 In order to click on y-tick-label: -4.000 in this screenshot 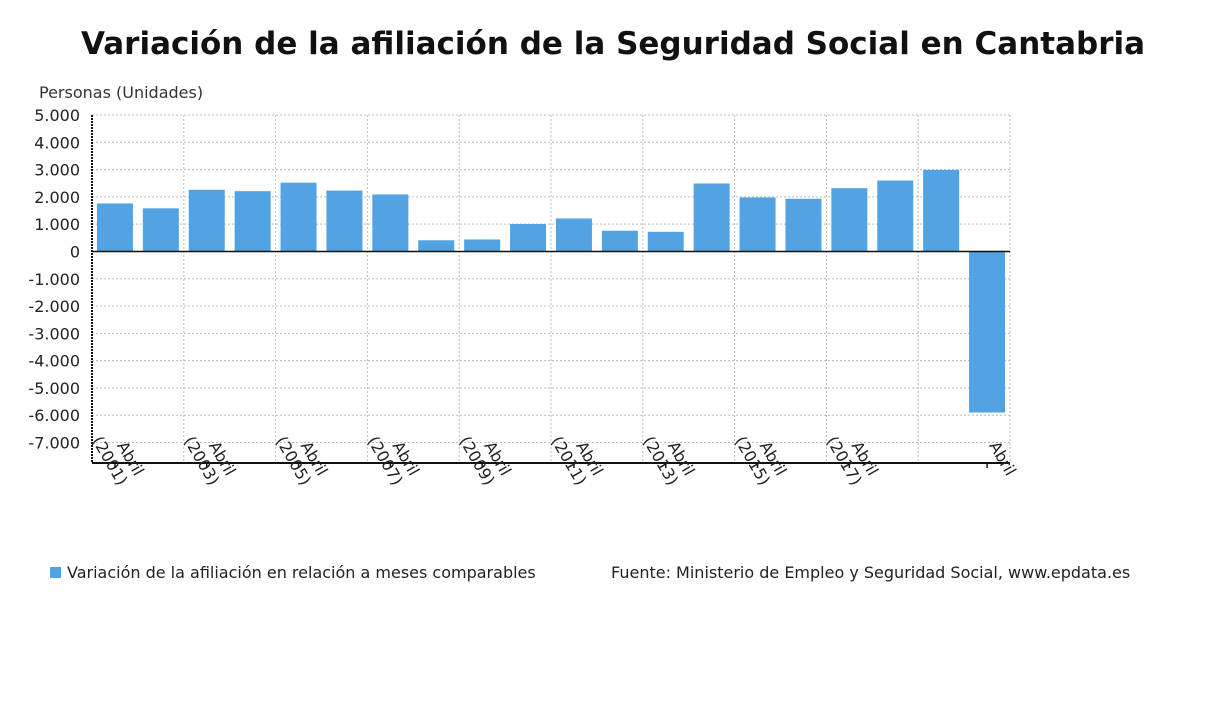, I will do `click(54, 361)`.